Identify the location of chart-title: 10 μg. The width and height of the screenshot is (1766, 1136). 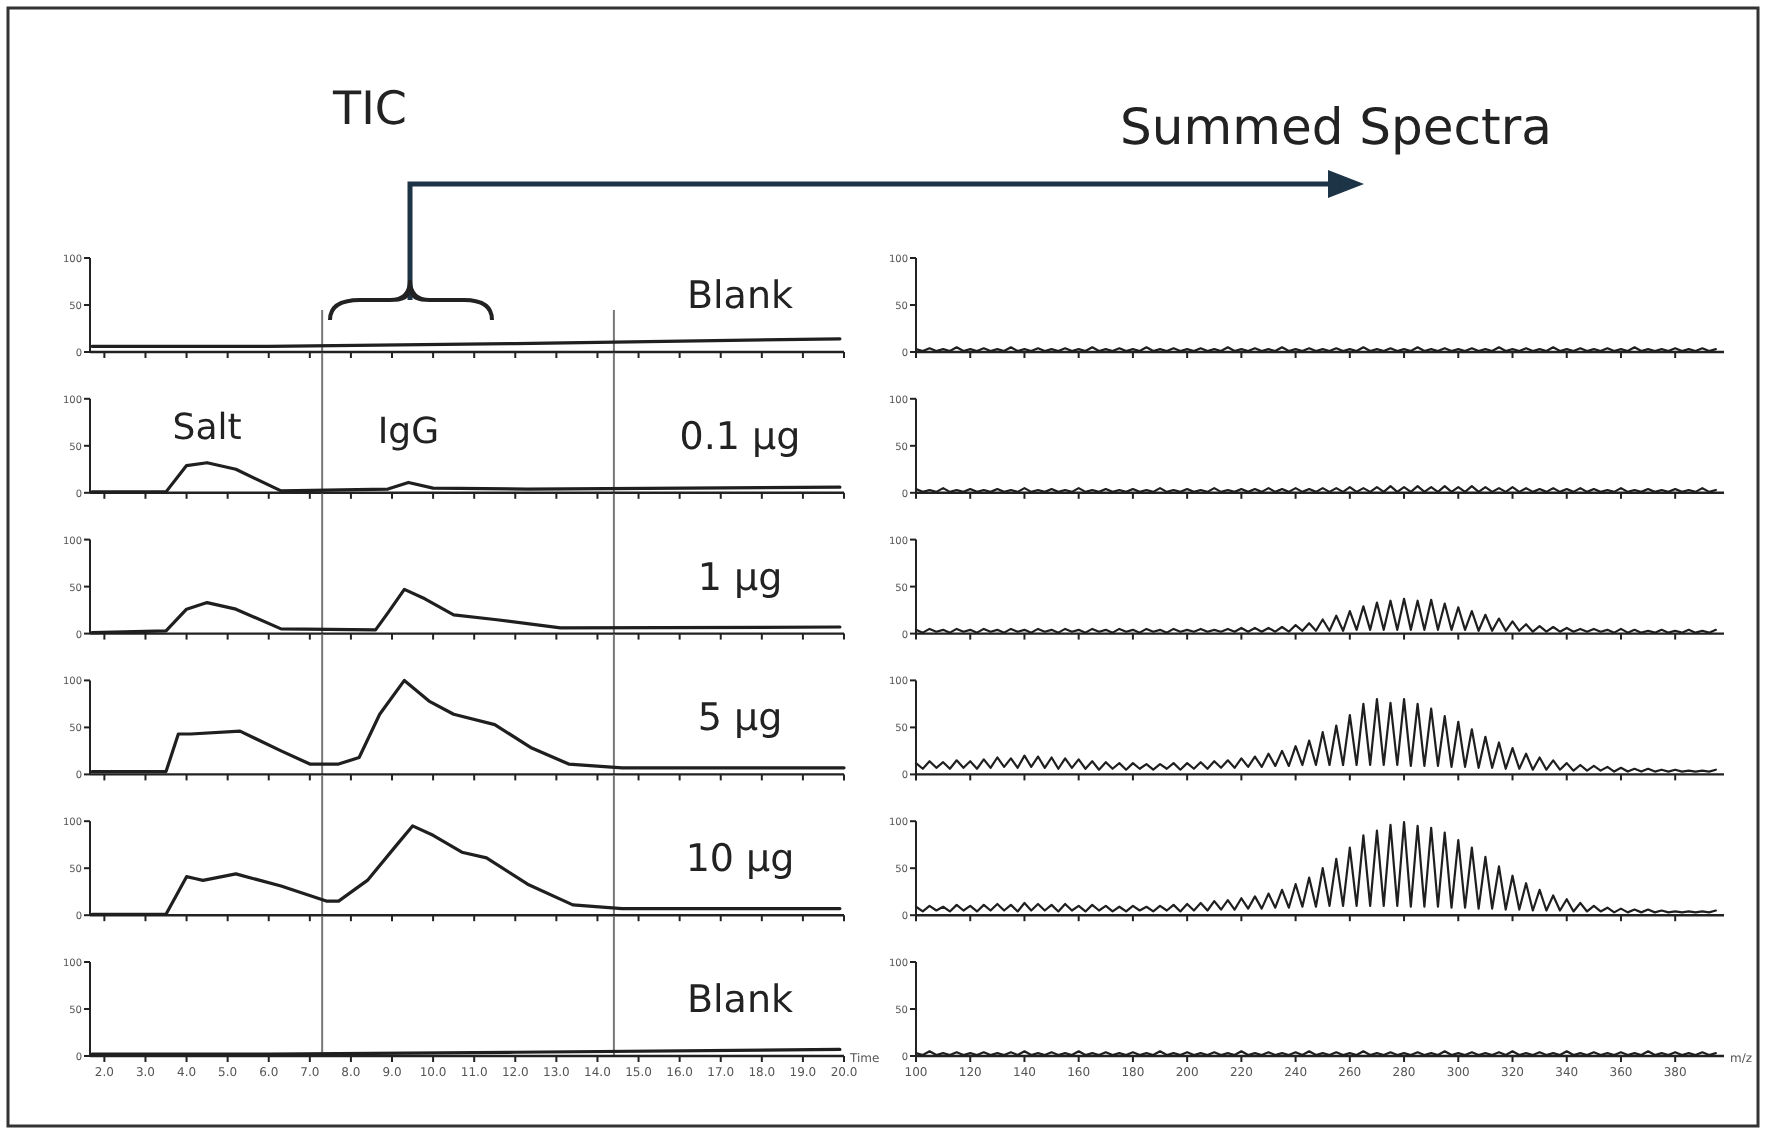
(740, 859).